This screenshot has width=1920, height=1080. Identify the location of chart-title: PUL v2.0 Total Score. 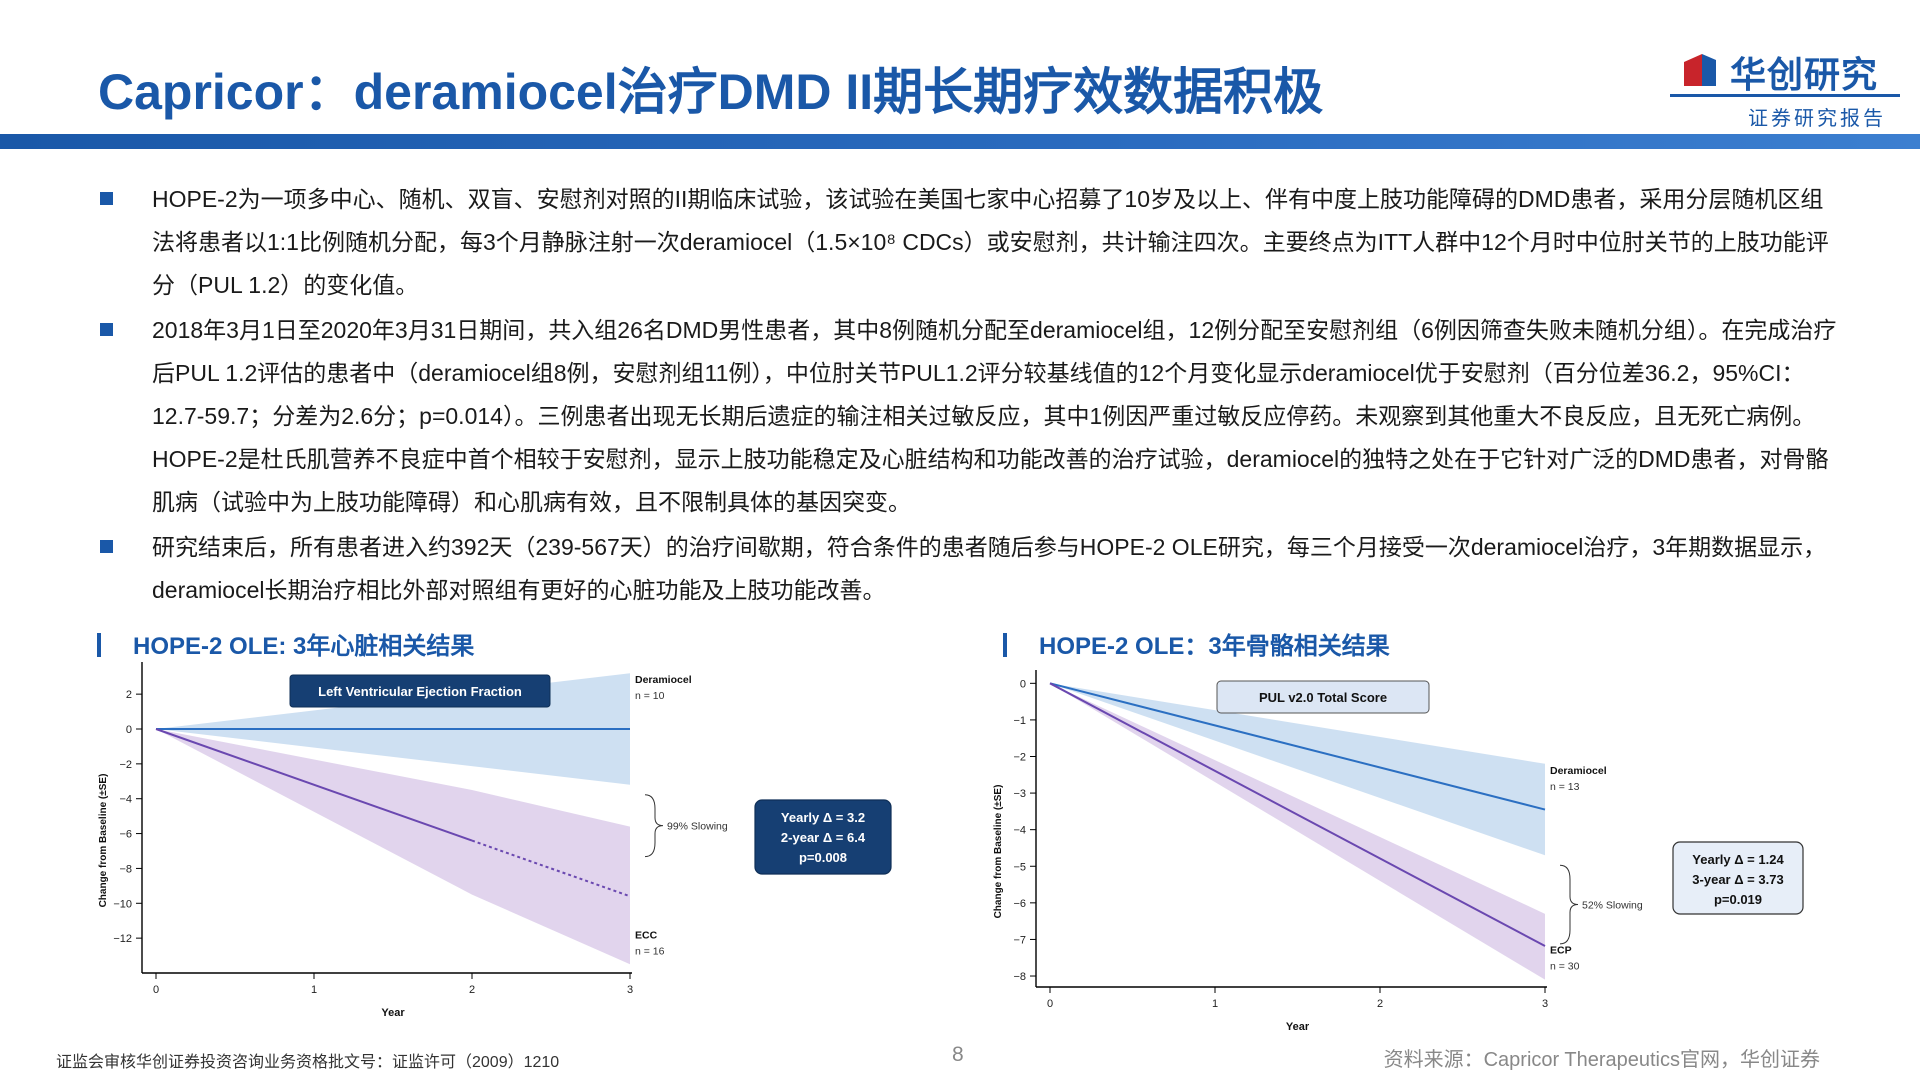
(1323, 697).